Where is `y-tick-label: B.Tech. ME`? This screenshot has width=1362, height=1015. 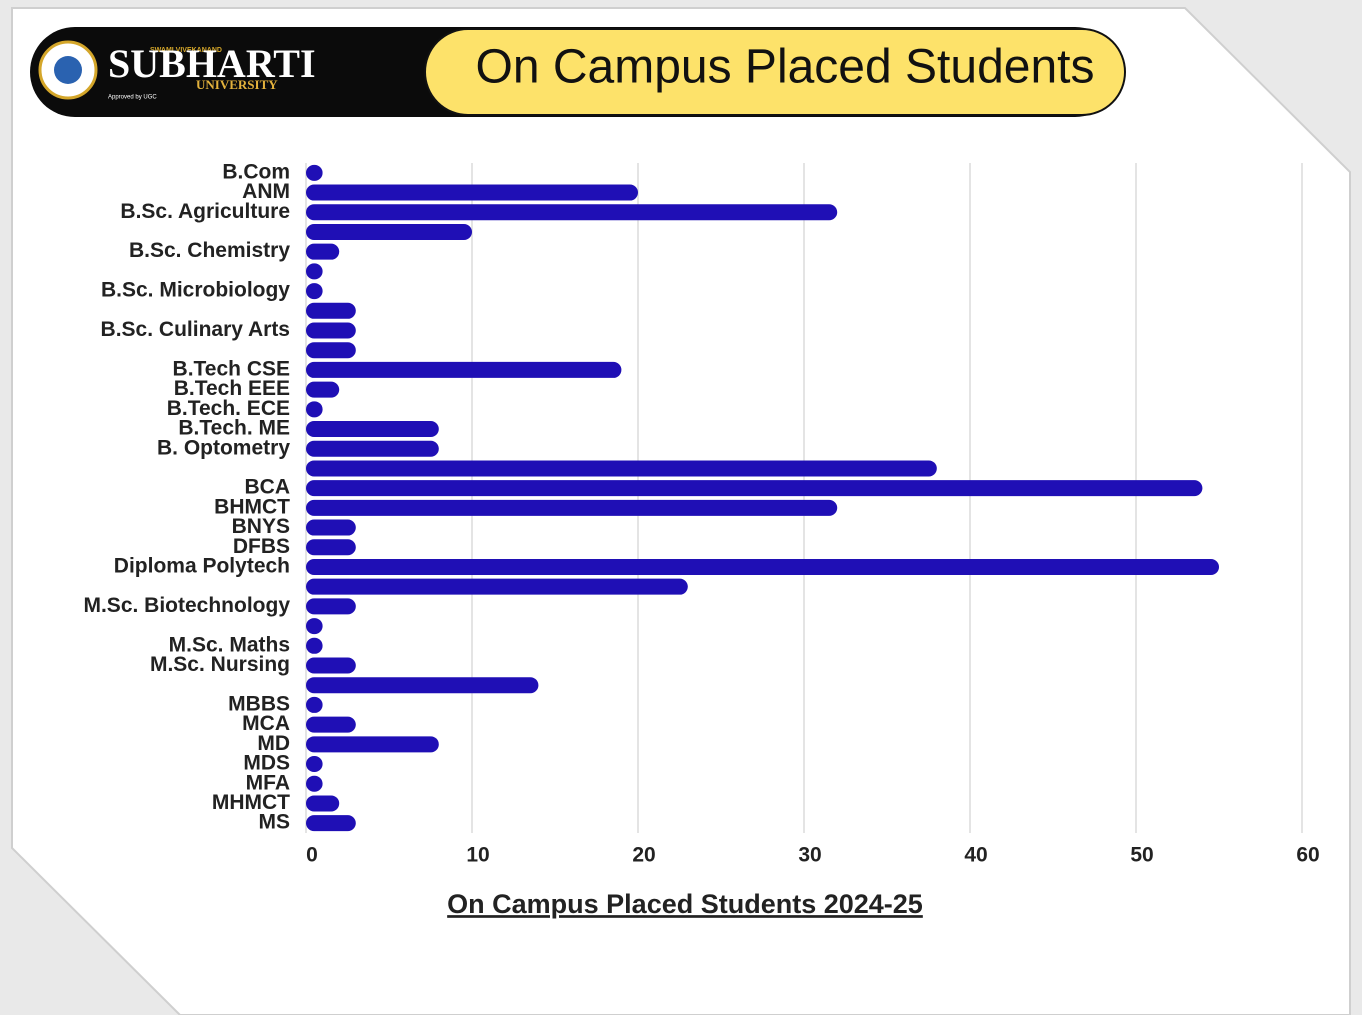 y-tick-label: B.Tech. ME is located at coordinates (234, 428).